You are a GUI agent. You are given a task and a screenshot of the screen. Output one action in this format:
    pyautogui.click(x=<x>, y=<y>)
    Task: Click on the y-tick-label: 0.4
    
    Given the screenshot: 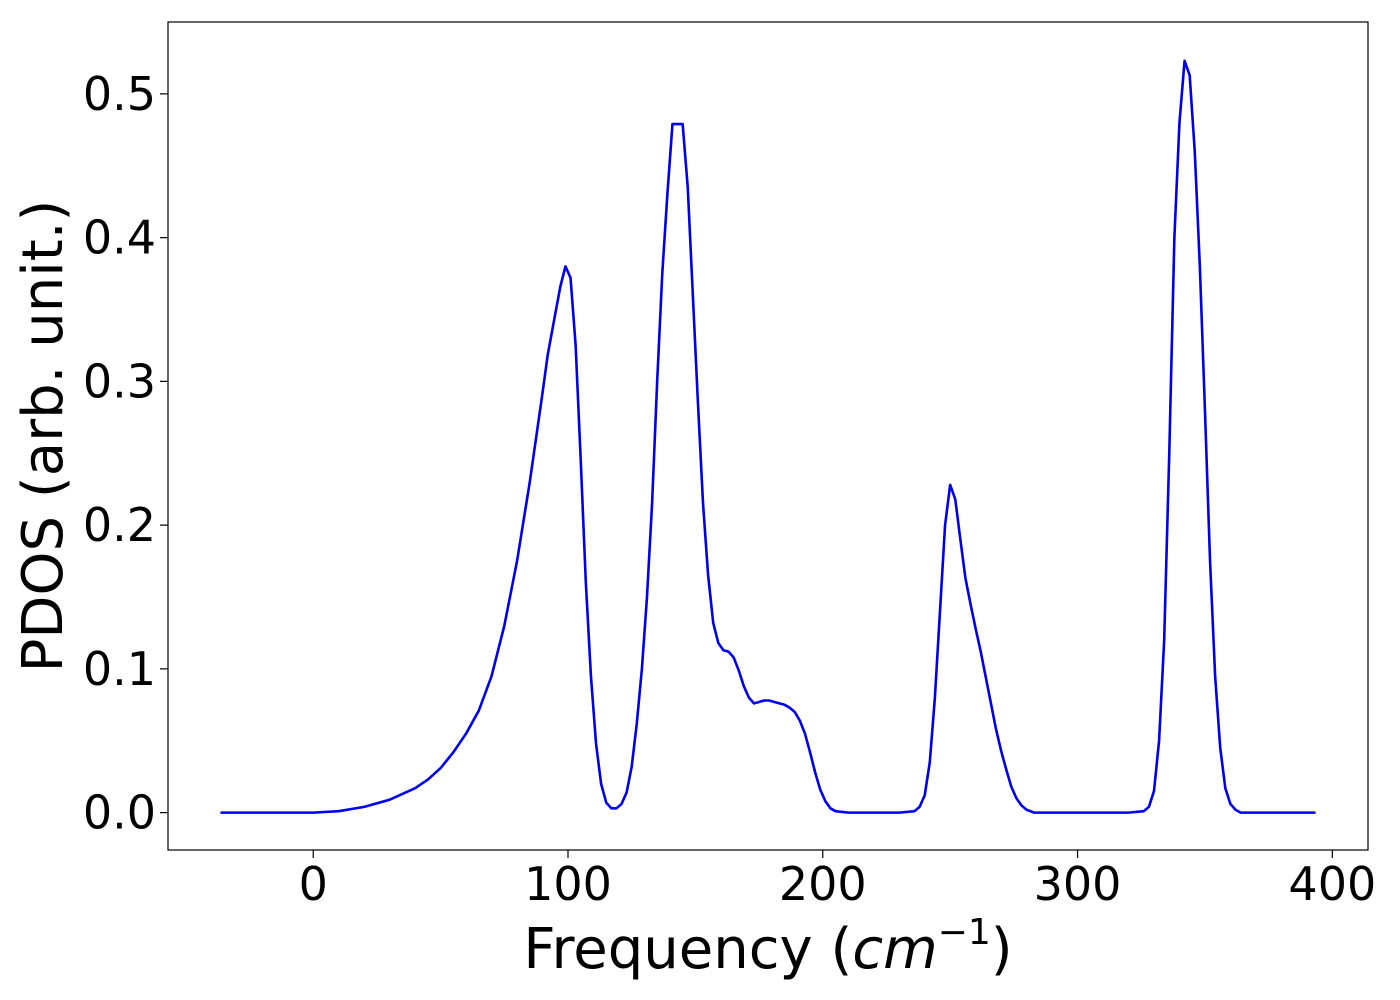 What is the action you would take?
    pyautogui.click(x=119, y=238)
    